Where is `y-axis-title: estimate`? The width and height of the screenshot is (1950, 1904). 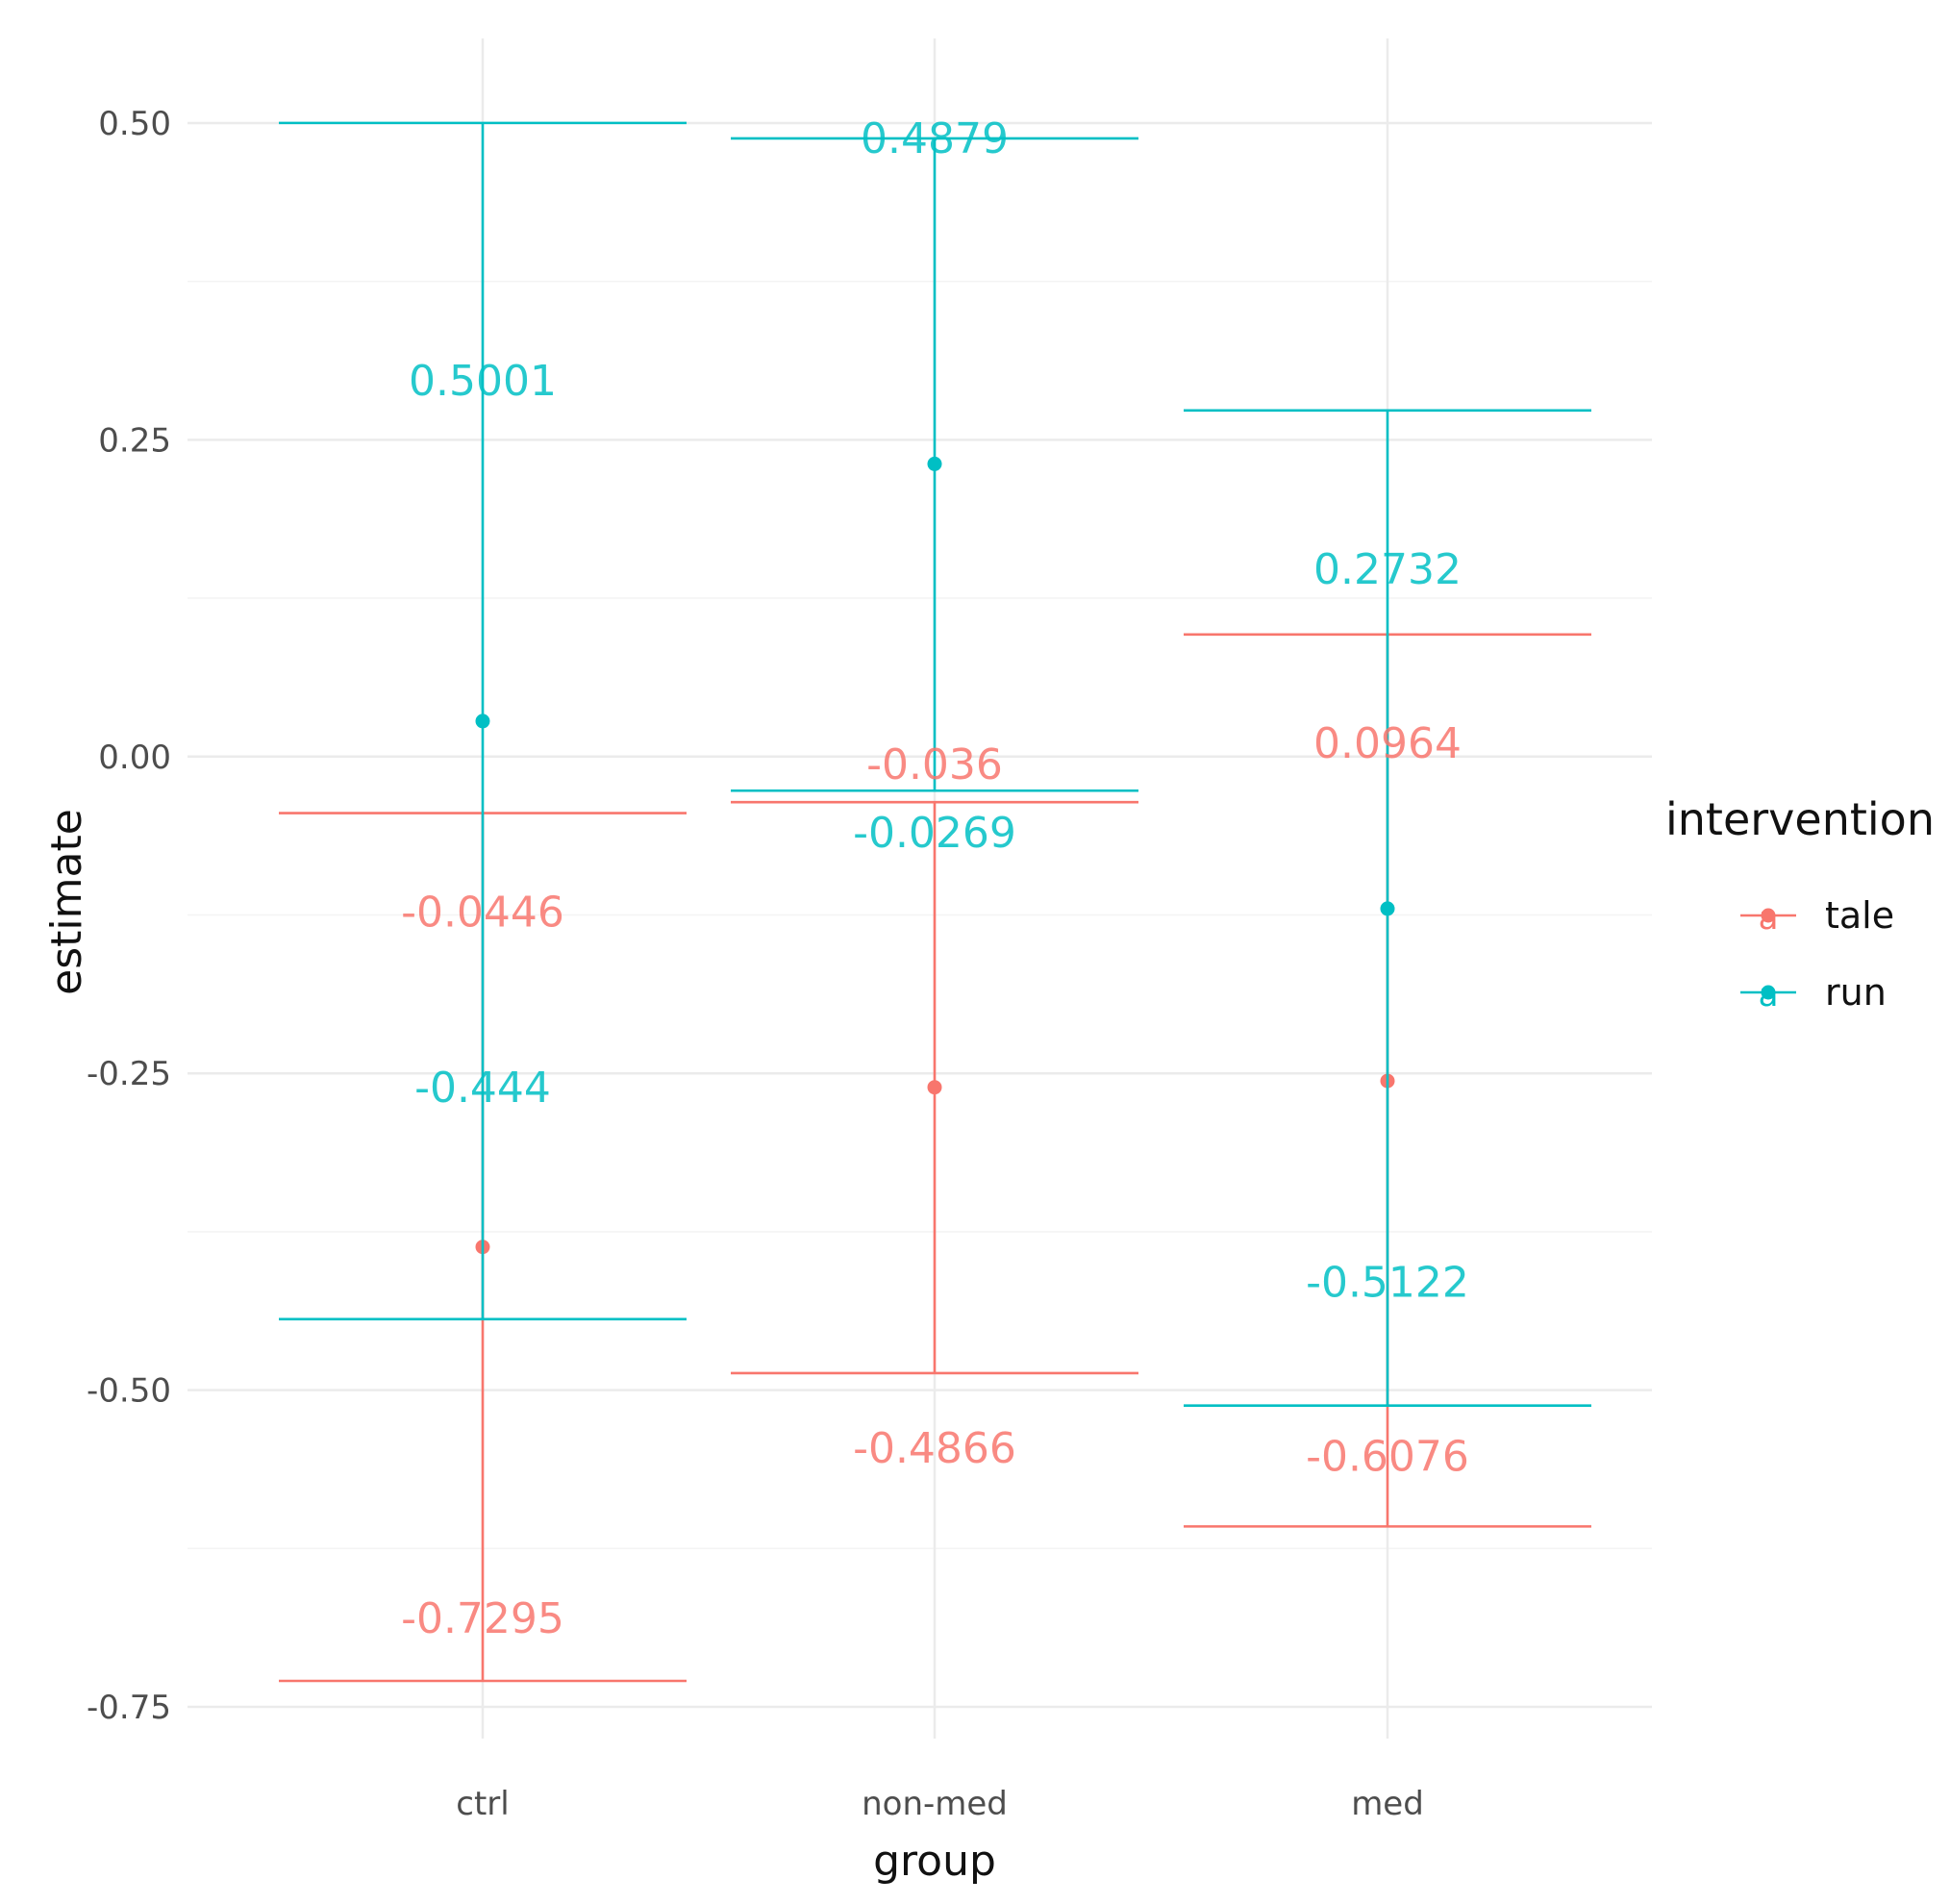
y-axis-title: estimate is located at coordinates (66, 902).